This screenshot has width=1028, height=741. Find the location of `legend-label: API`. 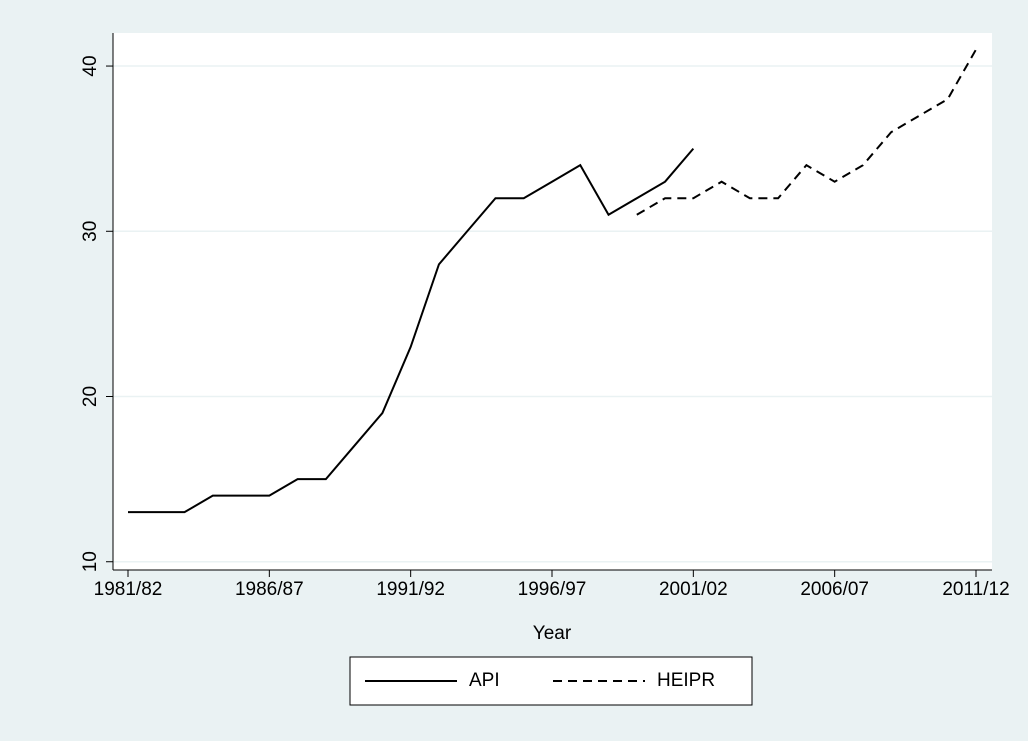

legend-label: API is located at coordinates (484, 680).